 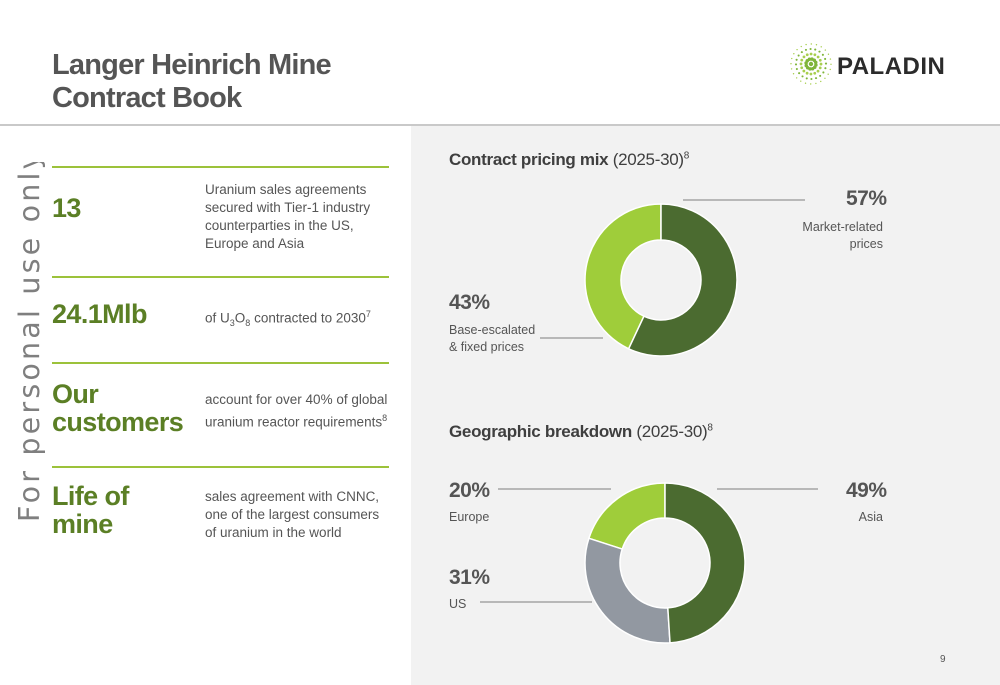 I want to click on slice-label: US, so click(x=458, y=604).